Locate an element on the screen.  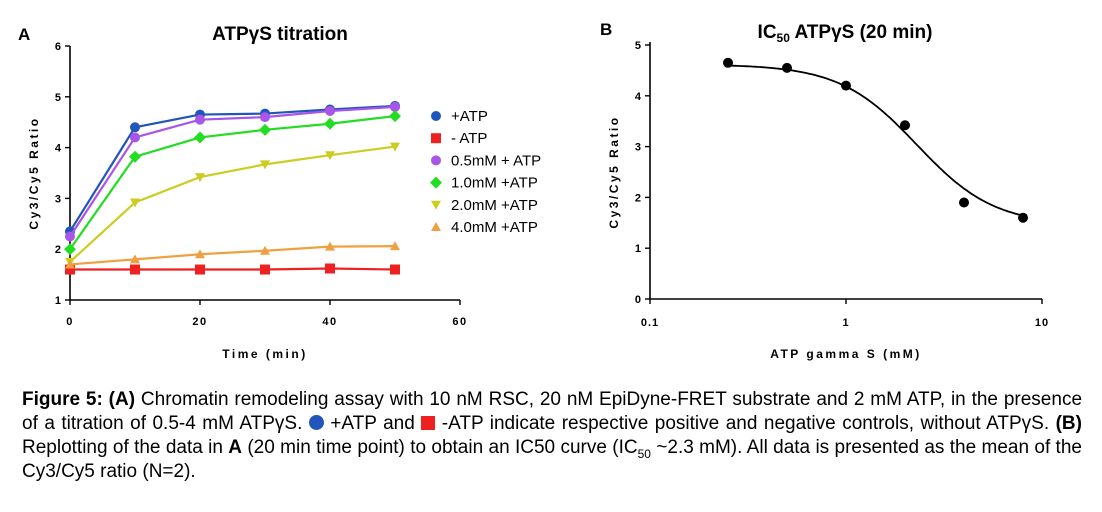
panel-b-y-label: Cy3/Cy5 Ratio is located at coordinates (614, 171).